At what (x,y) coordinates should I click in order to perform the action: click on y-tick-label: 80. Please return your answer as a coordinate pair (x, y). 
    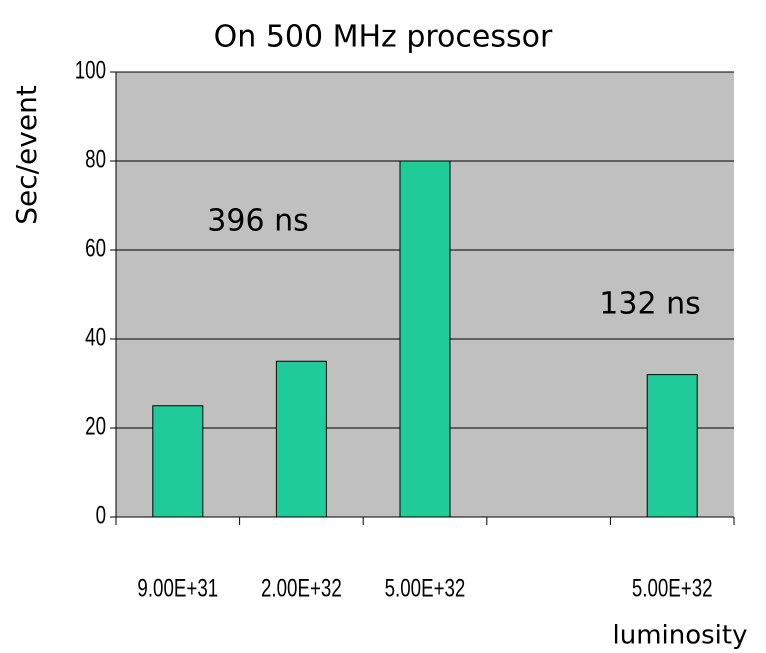
    Looking at the image, I should click on (95, 159).